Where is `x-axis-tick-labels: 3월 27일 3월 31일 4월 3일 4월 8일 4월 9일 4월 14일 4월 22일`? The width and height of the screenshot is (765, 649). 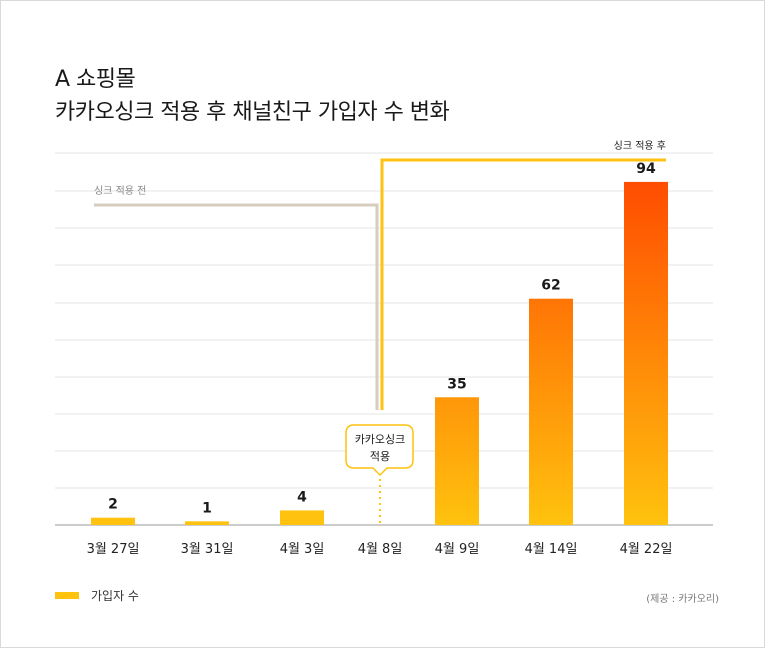
x-axis-tick-labels: 3월 27일 3월 31일 4월 3일 4월 8일 4월 9일 4월 14일 4월 22일 is located at coordinates (380, 549).